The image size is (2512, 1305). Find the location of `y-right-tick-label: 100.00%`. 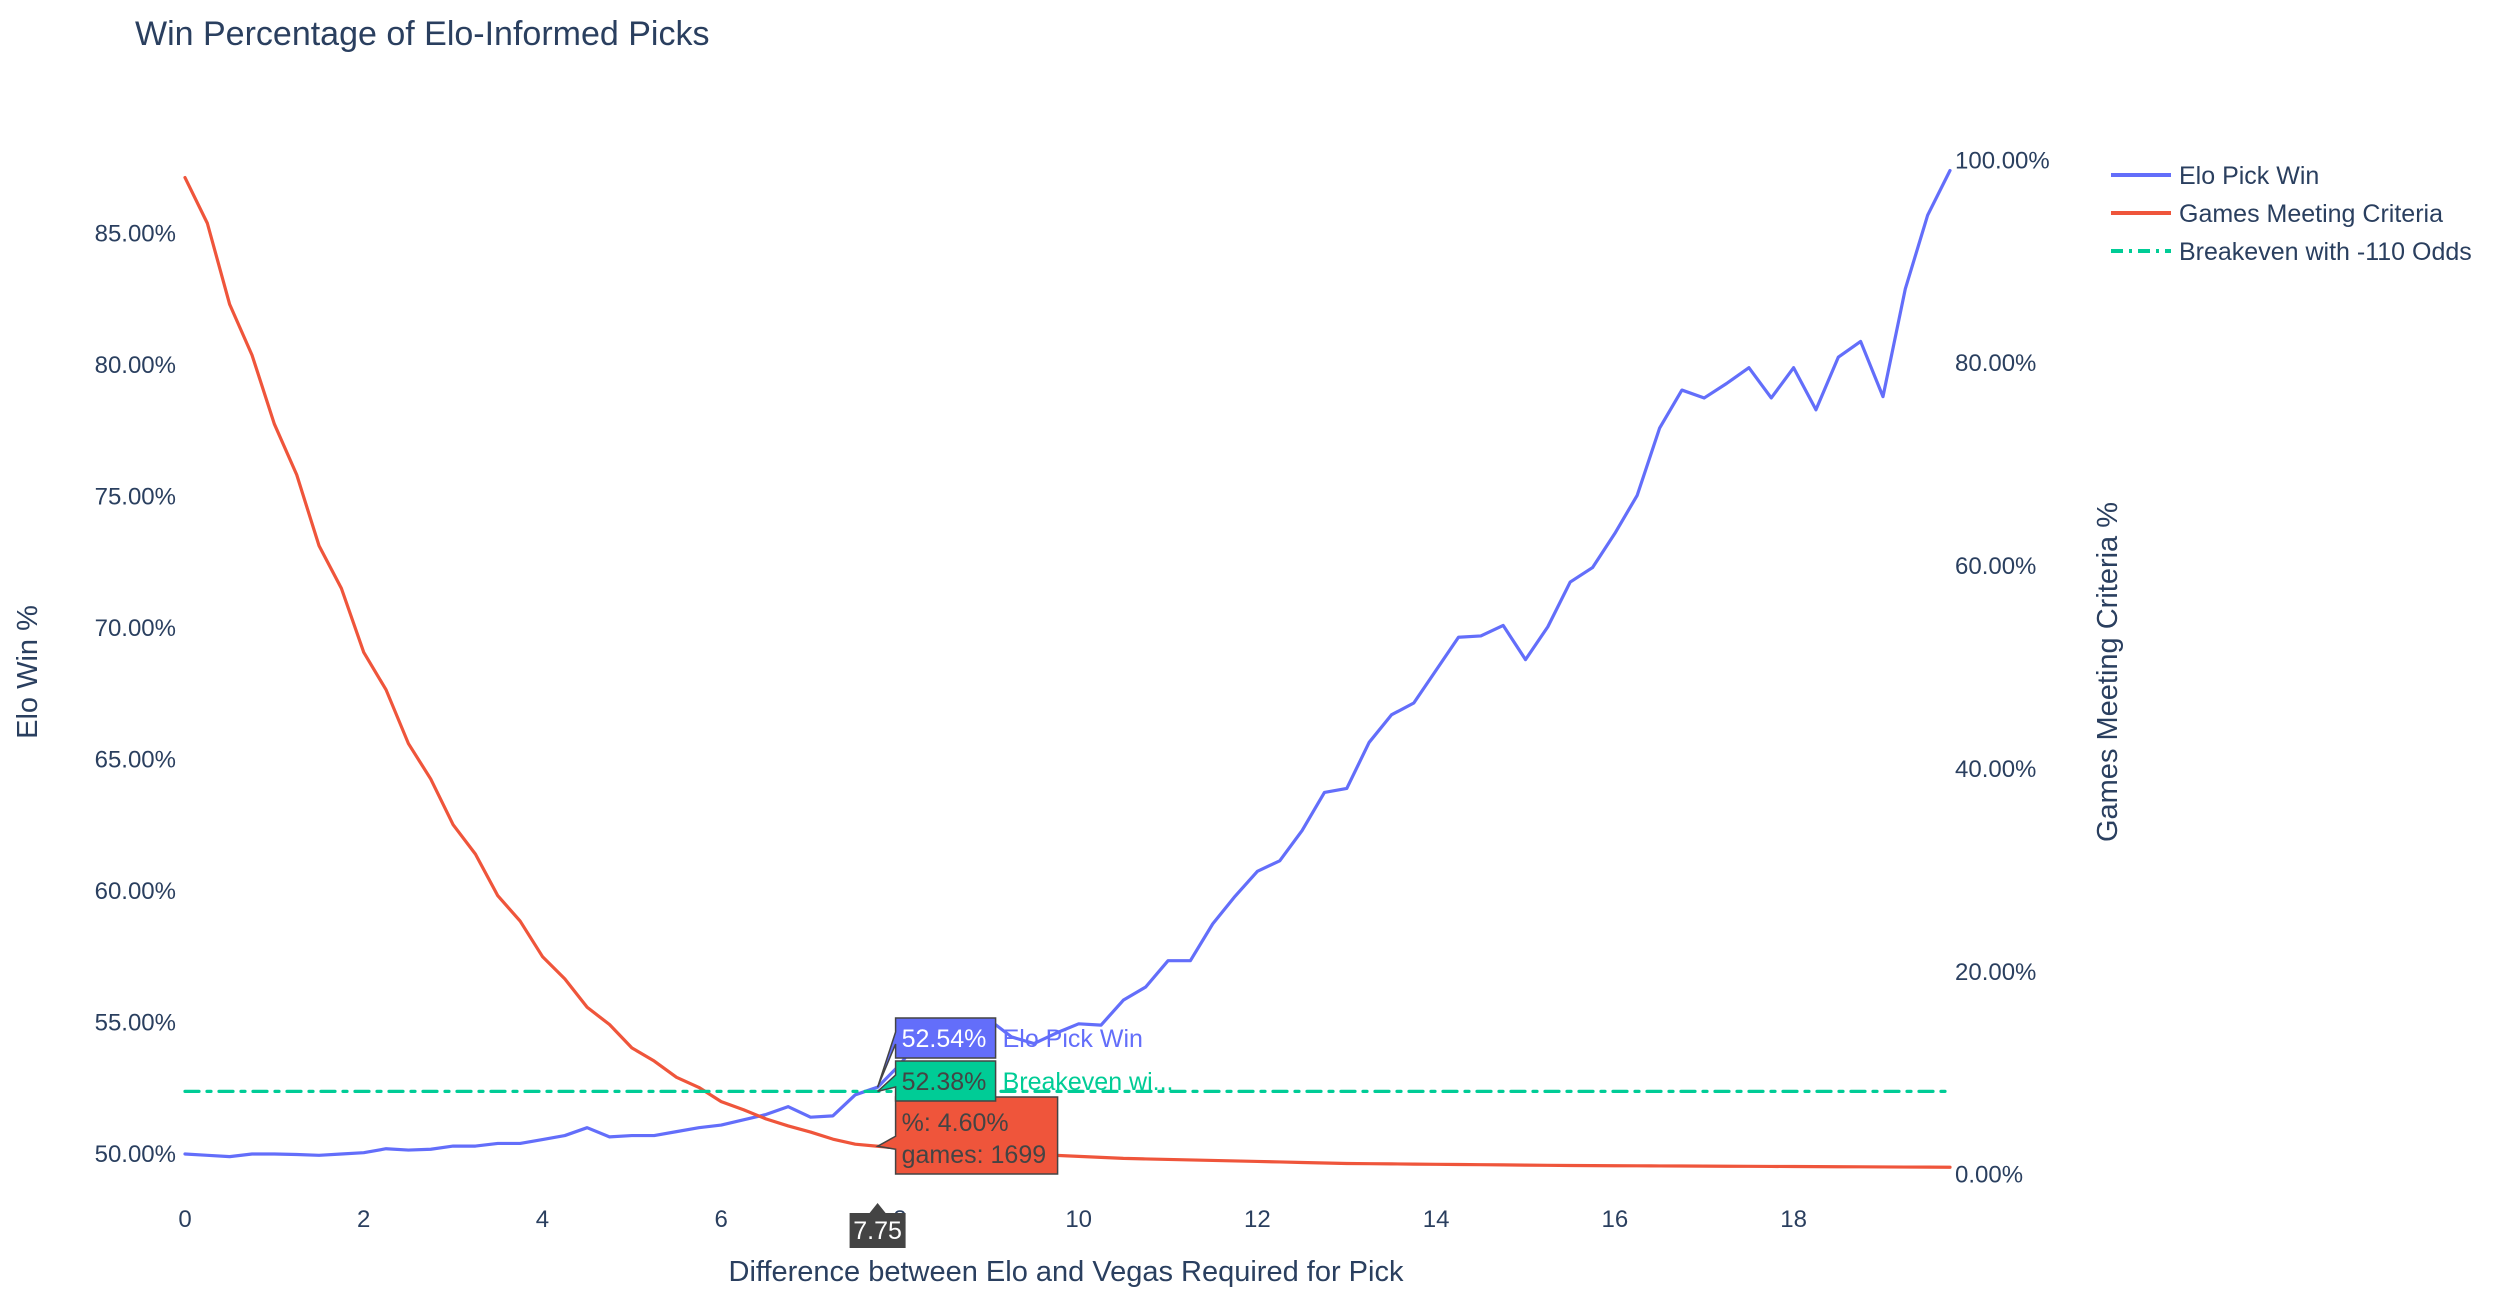

y-right-tick-label: 100.00% is located at coordinates (2002, 160).